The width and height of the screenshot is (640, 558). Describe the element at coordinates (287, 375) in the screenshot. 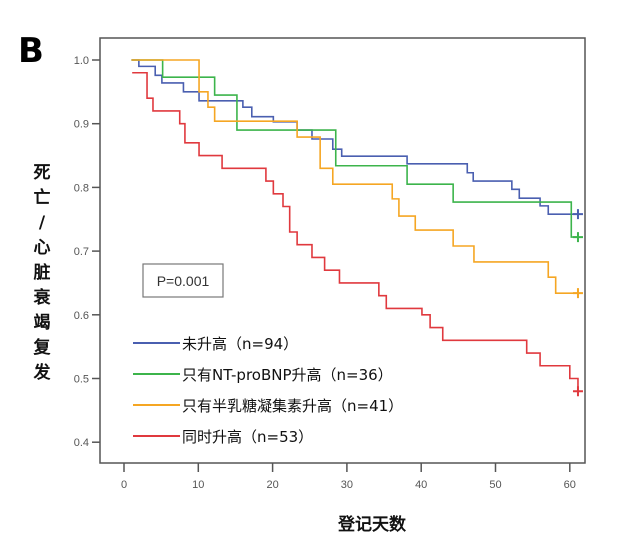

I see `legend-label: 只有NT-proBNP升高（n=36）` at that location.